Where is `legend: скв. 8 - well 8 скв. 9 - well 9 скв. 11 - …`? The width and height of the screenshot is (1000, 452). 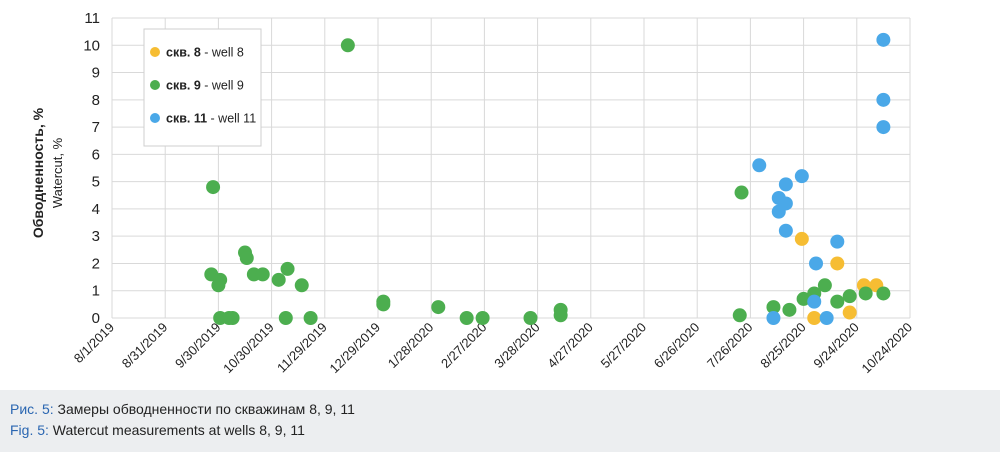 legend: скв. 8 - well 8 скв. 9 - well 9 скв. 11 - … is located at coordinates (202, 87).